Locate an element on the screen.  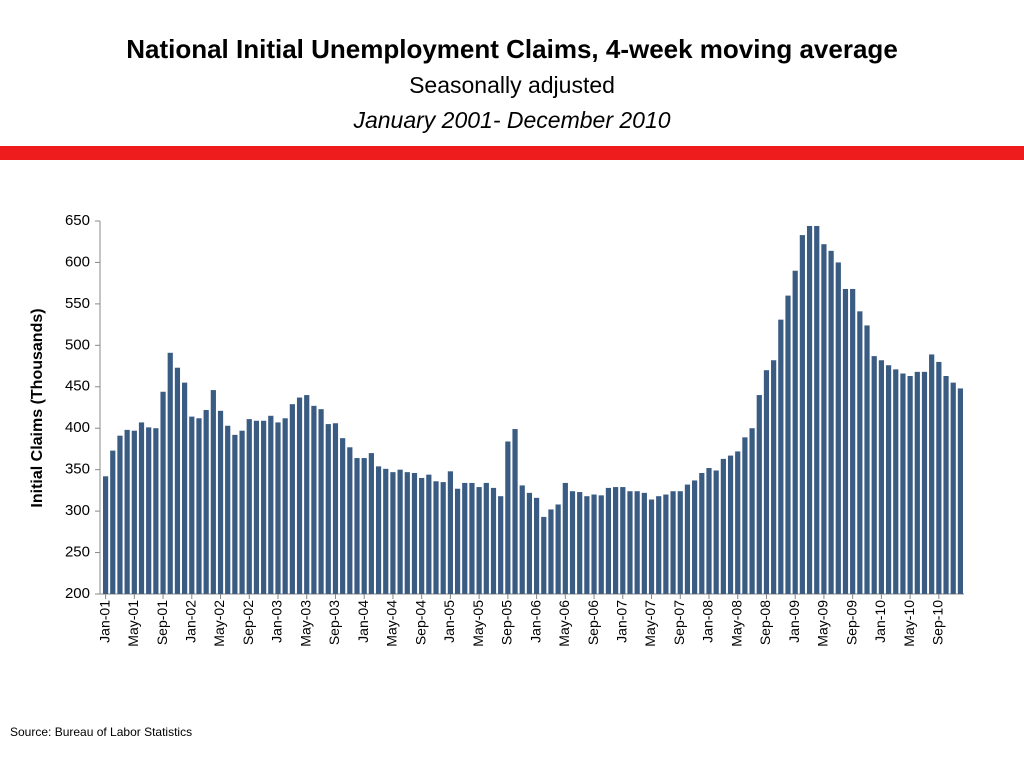
x-tick-label: May-09 is located at coordinates (823, 623).